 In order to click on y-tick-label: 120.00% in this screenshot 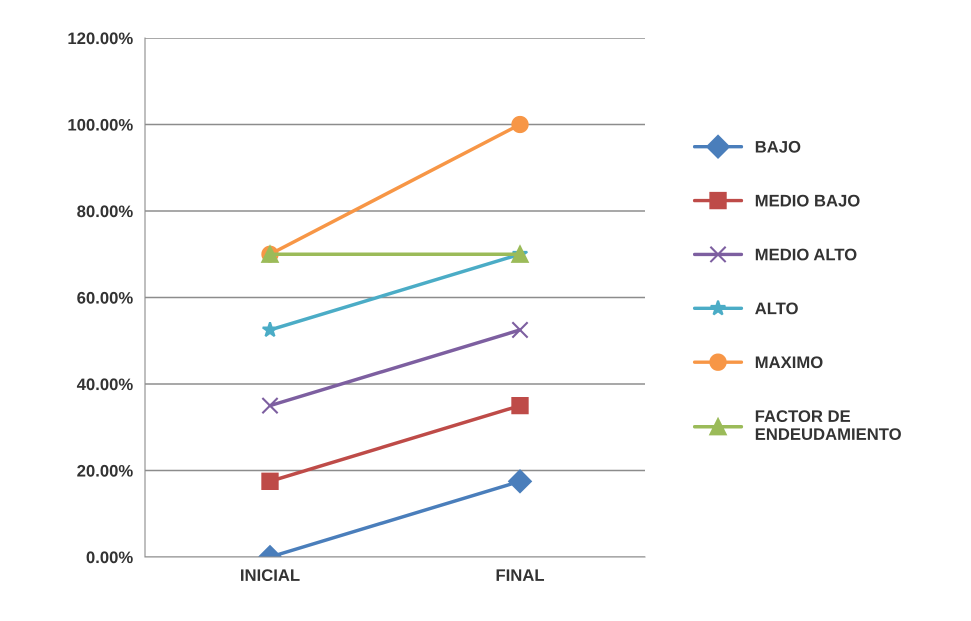, I will do `click(100, 38)`.